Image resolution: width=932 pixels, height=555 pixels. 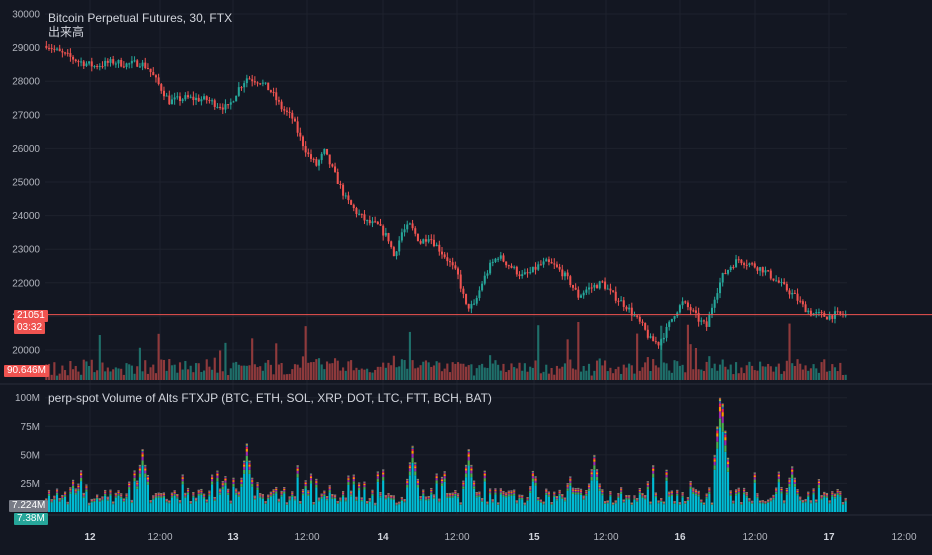 I want to click on time-tick-label: 15, so click(x=534, y=537).